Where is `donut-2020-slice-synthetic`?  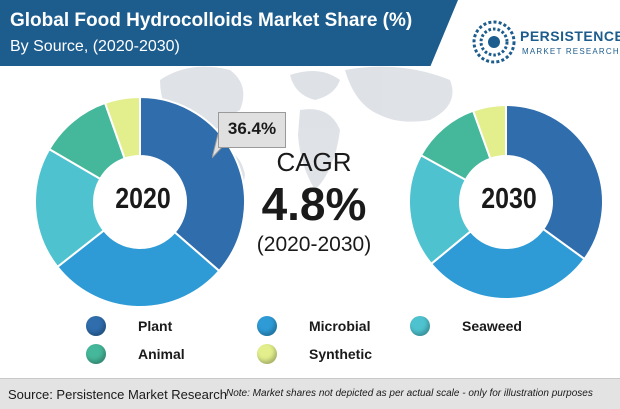 donut-2020-slice-synthetic is located at coordinates (122, 127).